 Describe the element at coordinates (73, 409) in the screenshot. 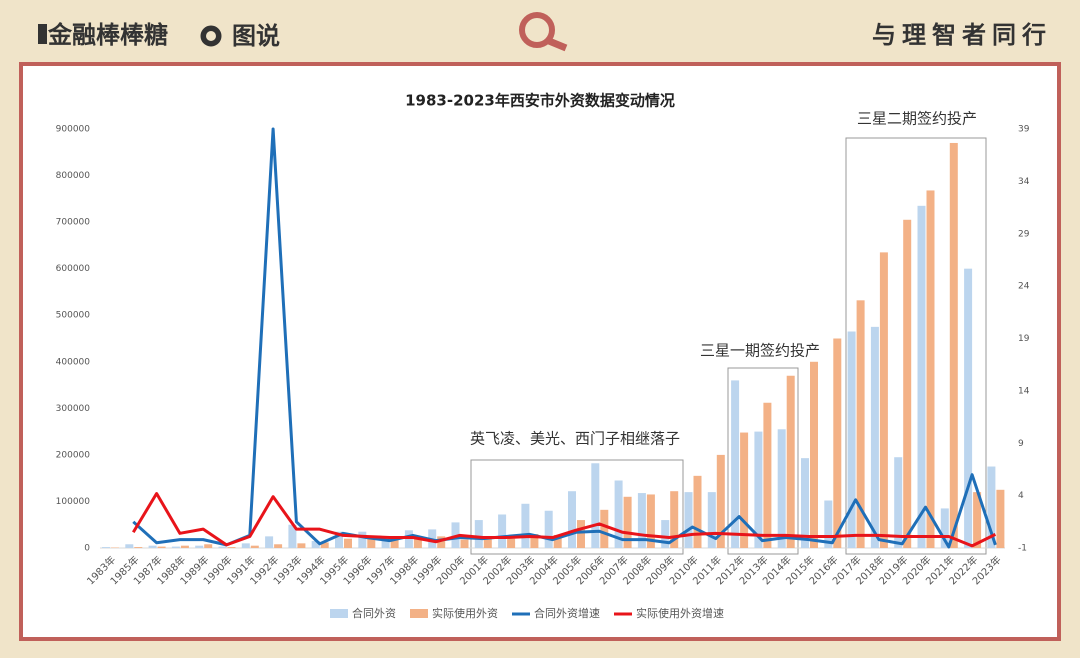

I see `y-tick-label: 300000` at that location.